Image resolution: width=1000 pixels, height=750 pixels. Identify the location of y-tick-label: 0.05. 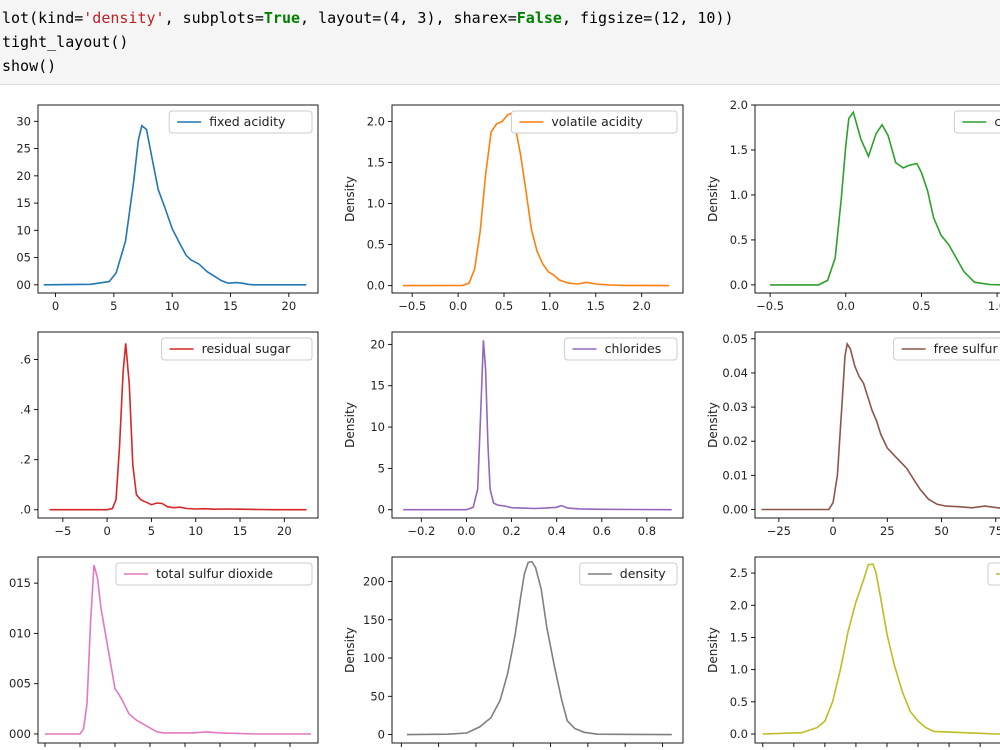
(735, 339).